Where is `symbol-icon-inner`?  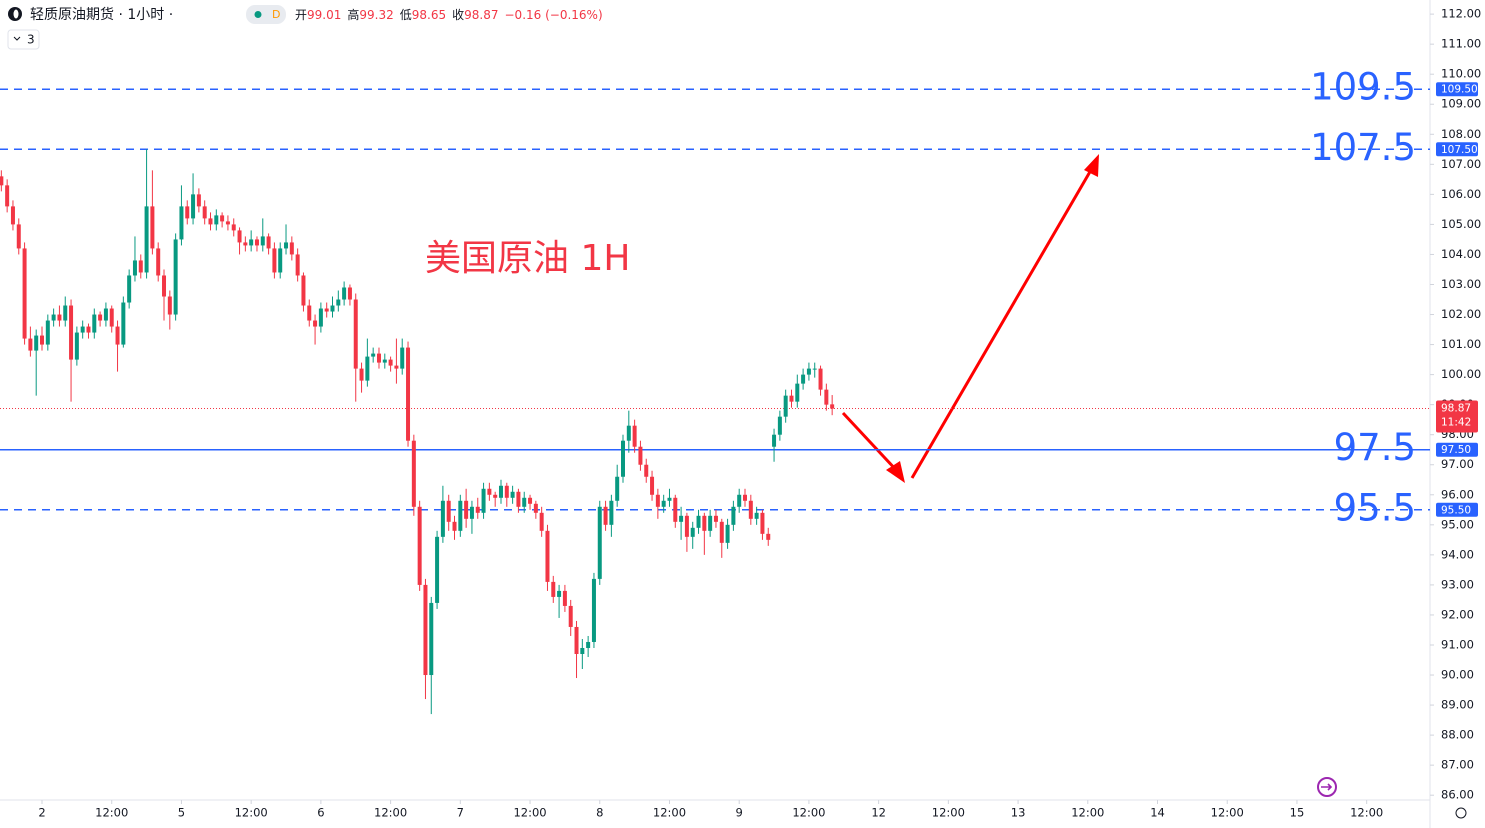
symbol-icon-inner is located at coordinates (16, 14).